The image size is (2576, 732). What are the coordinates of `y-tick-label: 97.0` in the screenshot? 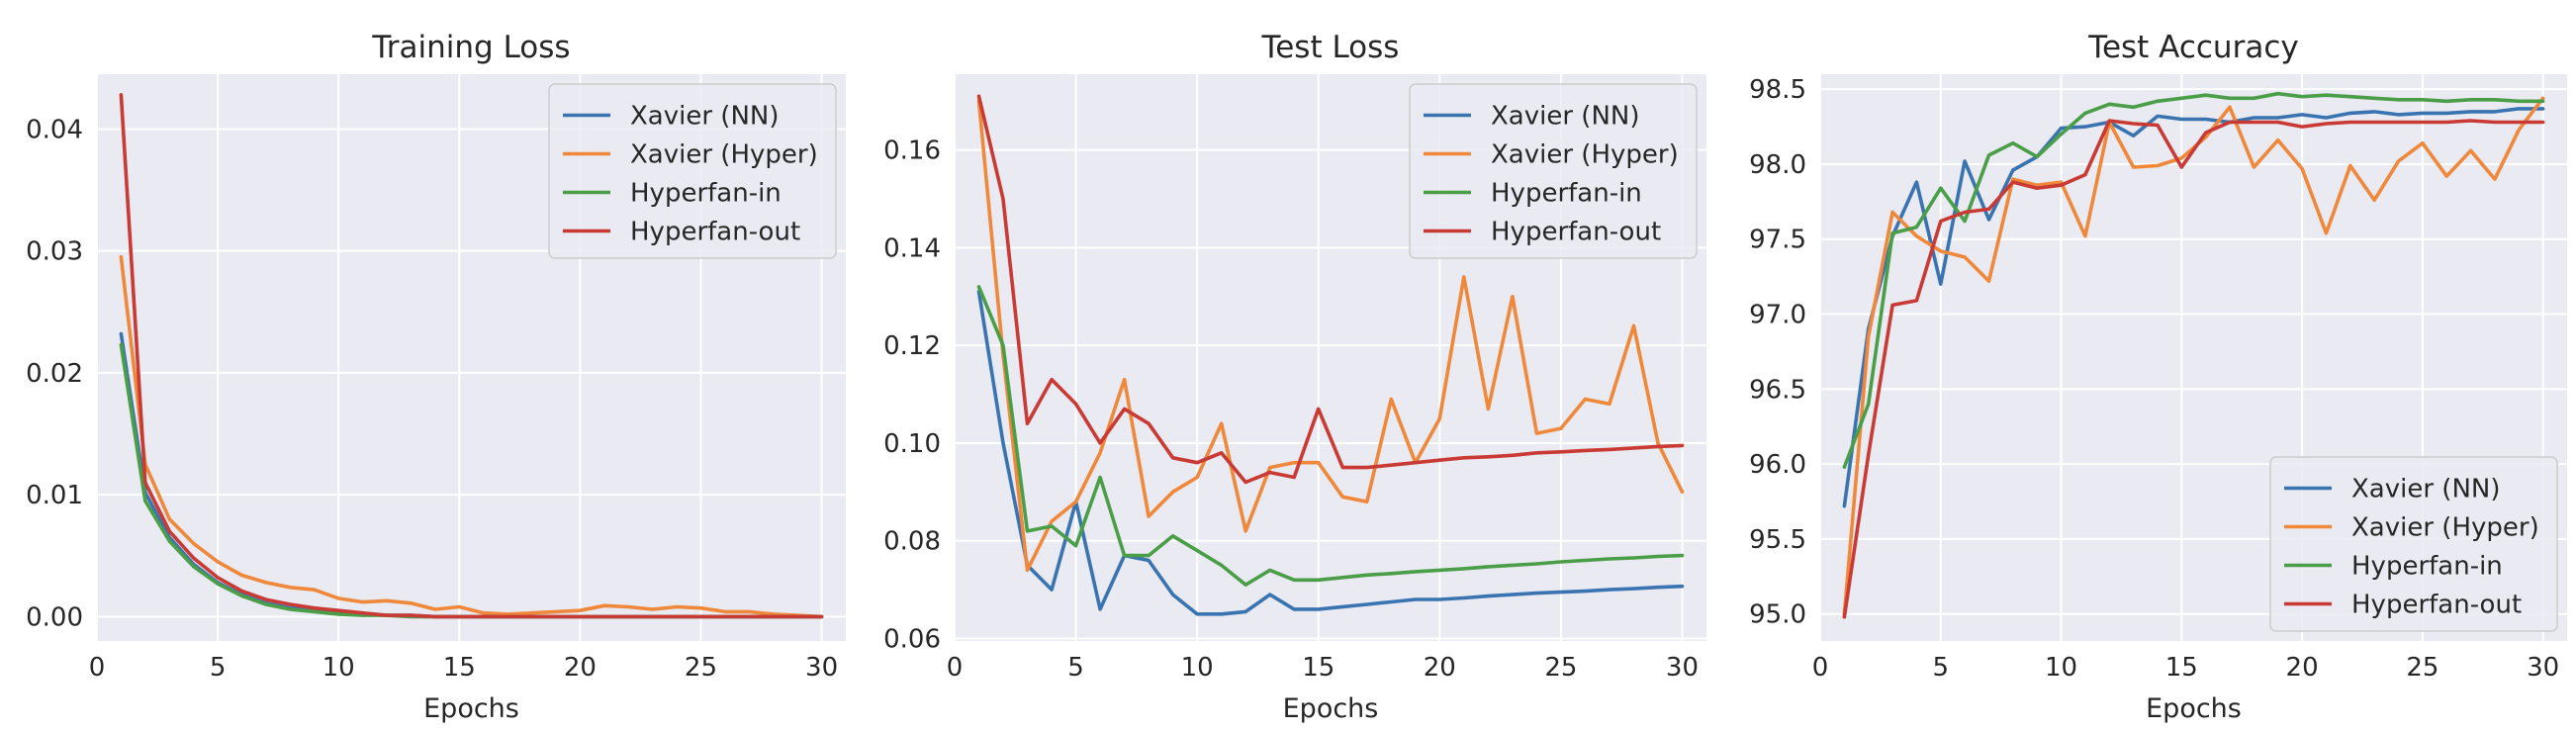 It's located at (1778, 315).